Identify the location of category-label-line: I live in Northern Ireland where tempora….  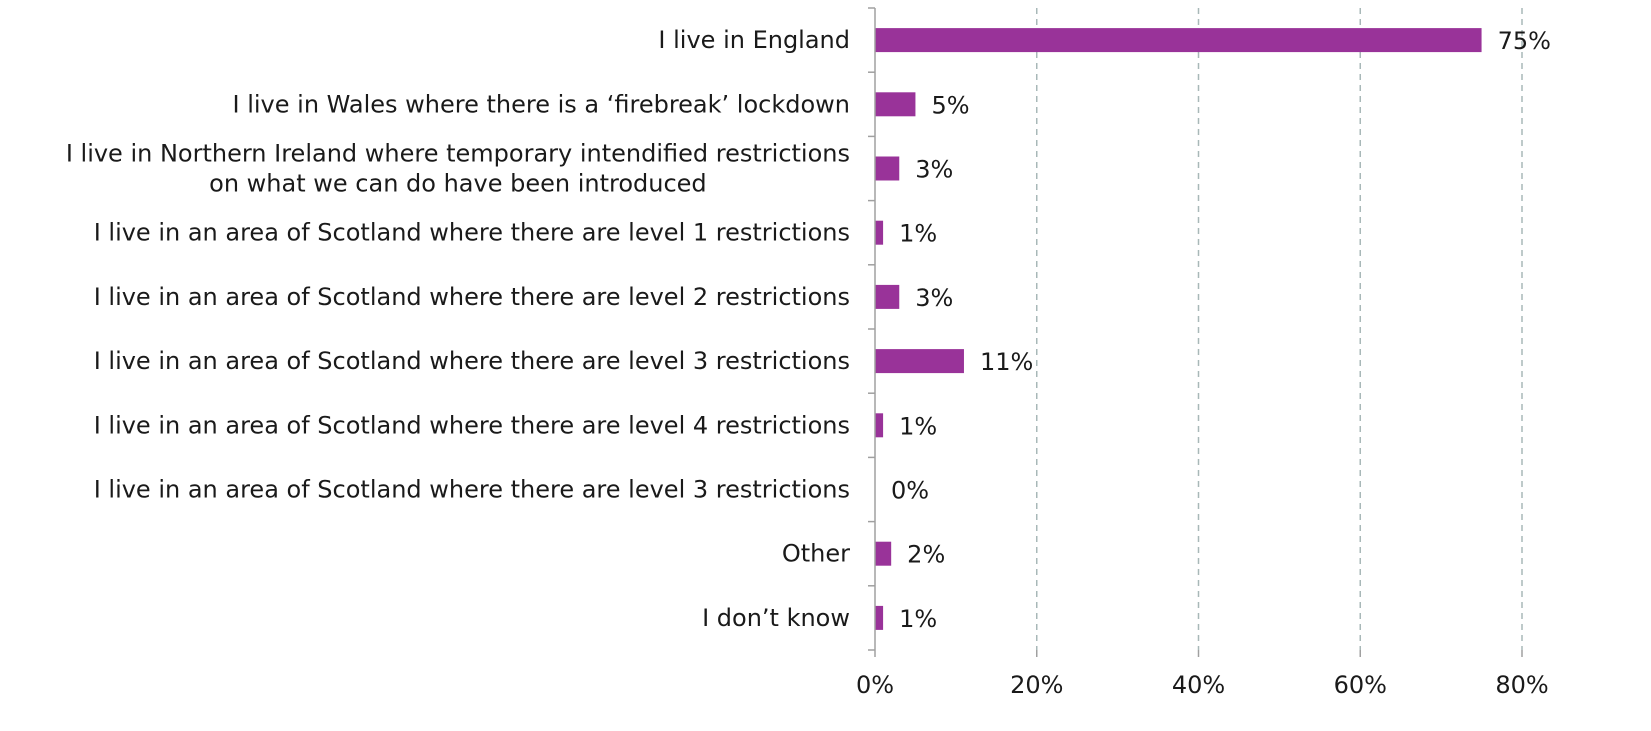
(458, 154).